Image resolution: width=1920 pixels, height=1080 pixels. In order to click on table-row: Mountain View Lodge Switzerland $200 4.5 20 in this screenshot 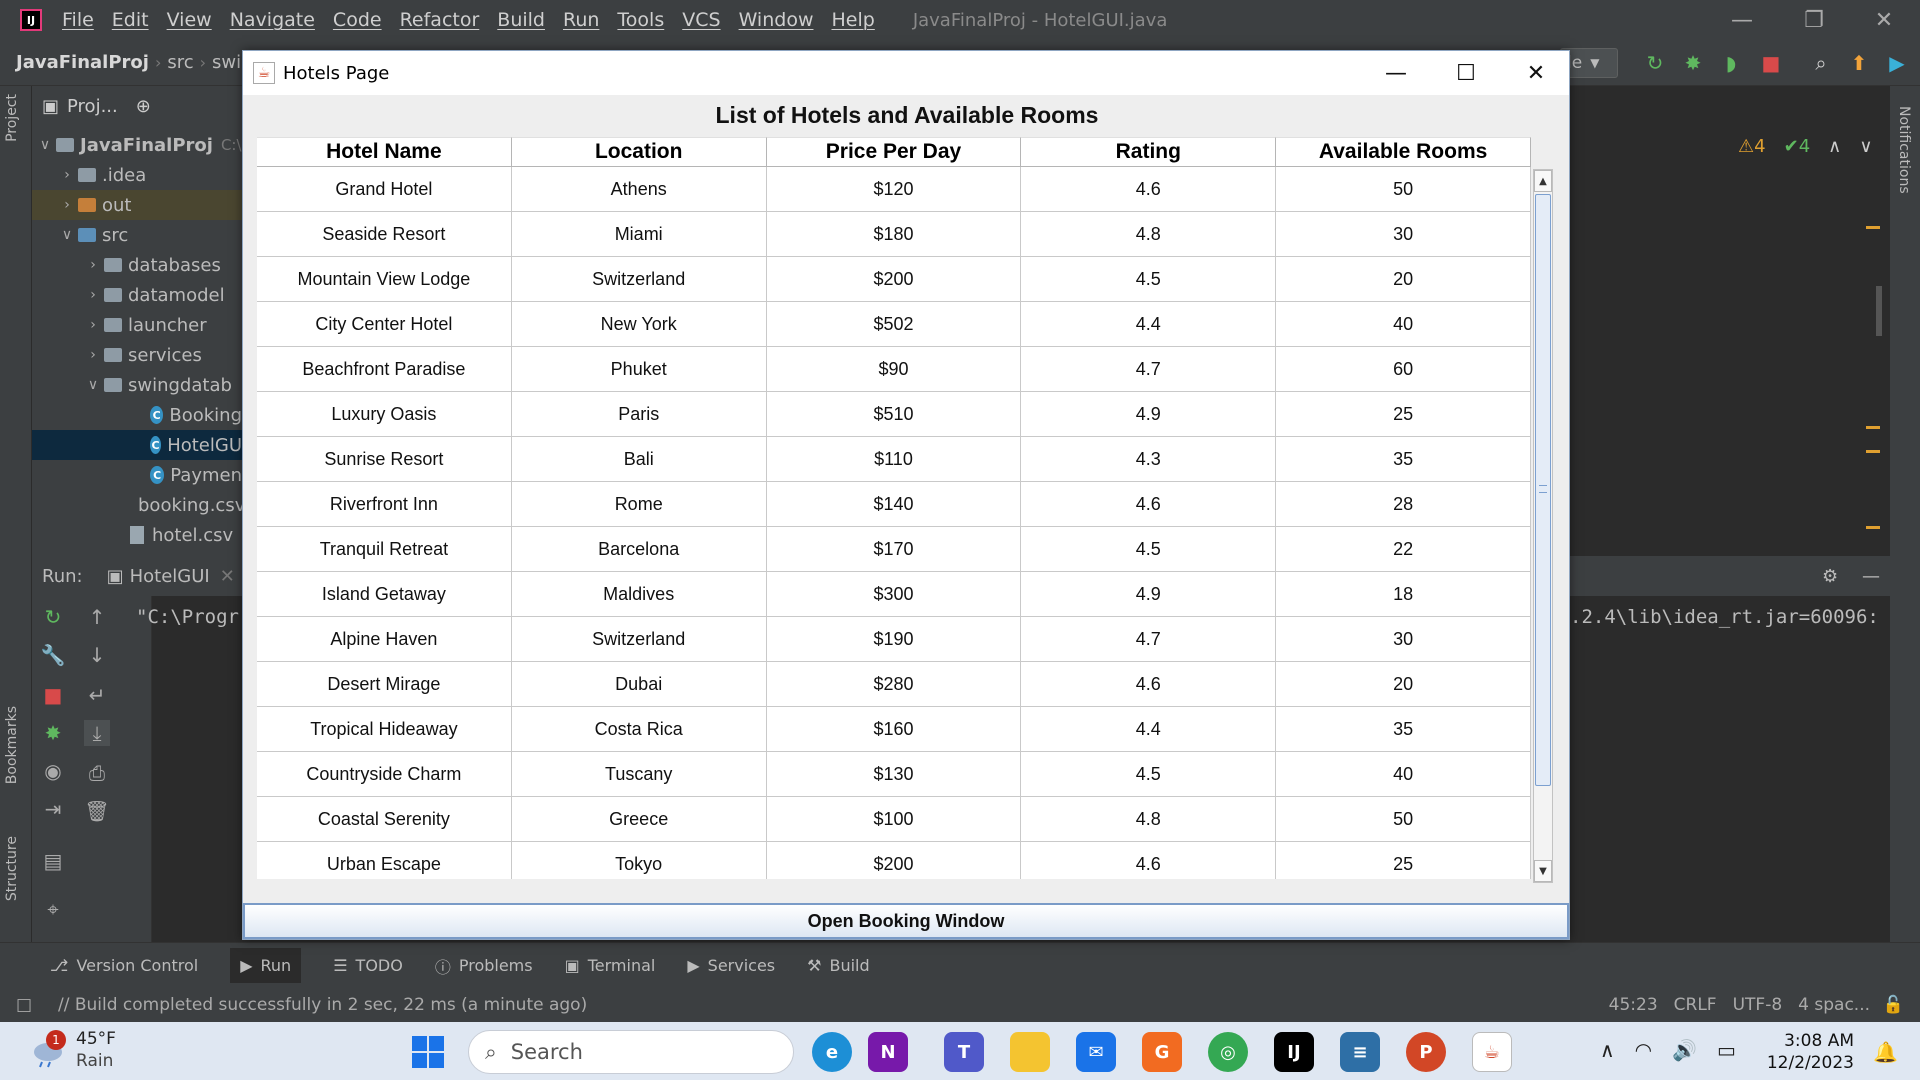, I will do `click(894, 279)`.